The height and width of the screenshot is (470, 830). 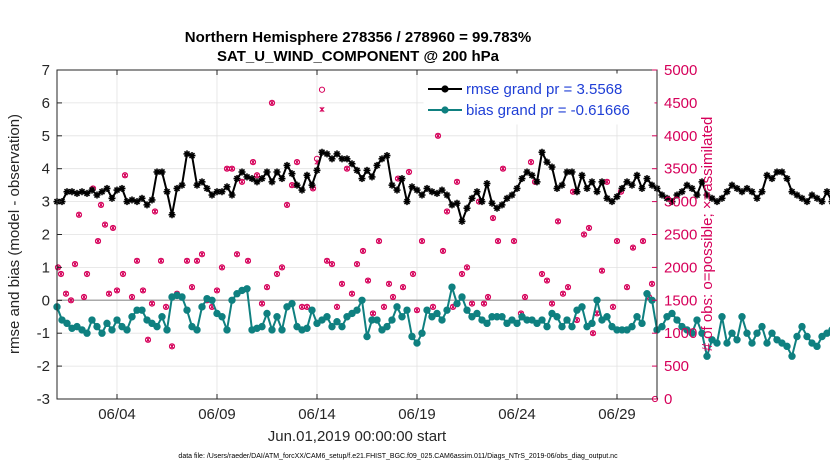 What do you see at coordinates (680, 70) in the screenshot?
I see `right-tick-label-10: 5000` at bounding box center [680, 70].